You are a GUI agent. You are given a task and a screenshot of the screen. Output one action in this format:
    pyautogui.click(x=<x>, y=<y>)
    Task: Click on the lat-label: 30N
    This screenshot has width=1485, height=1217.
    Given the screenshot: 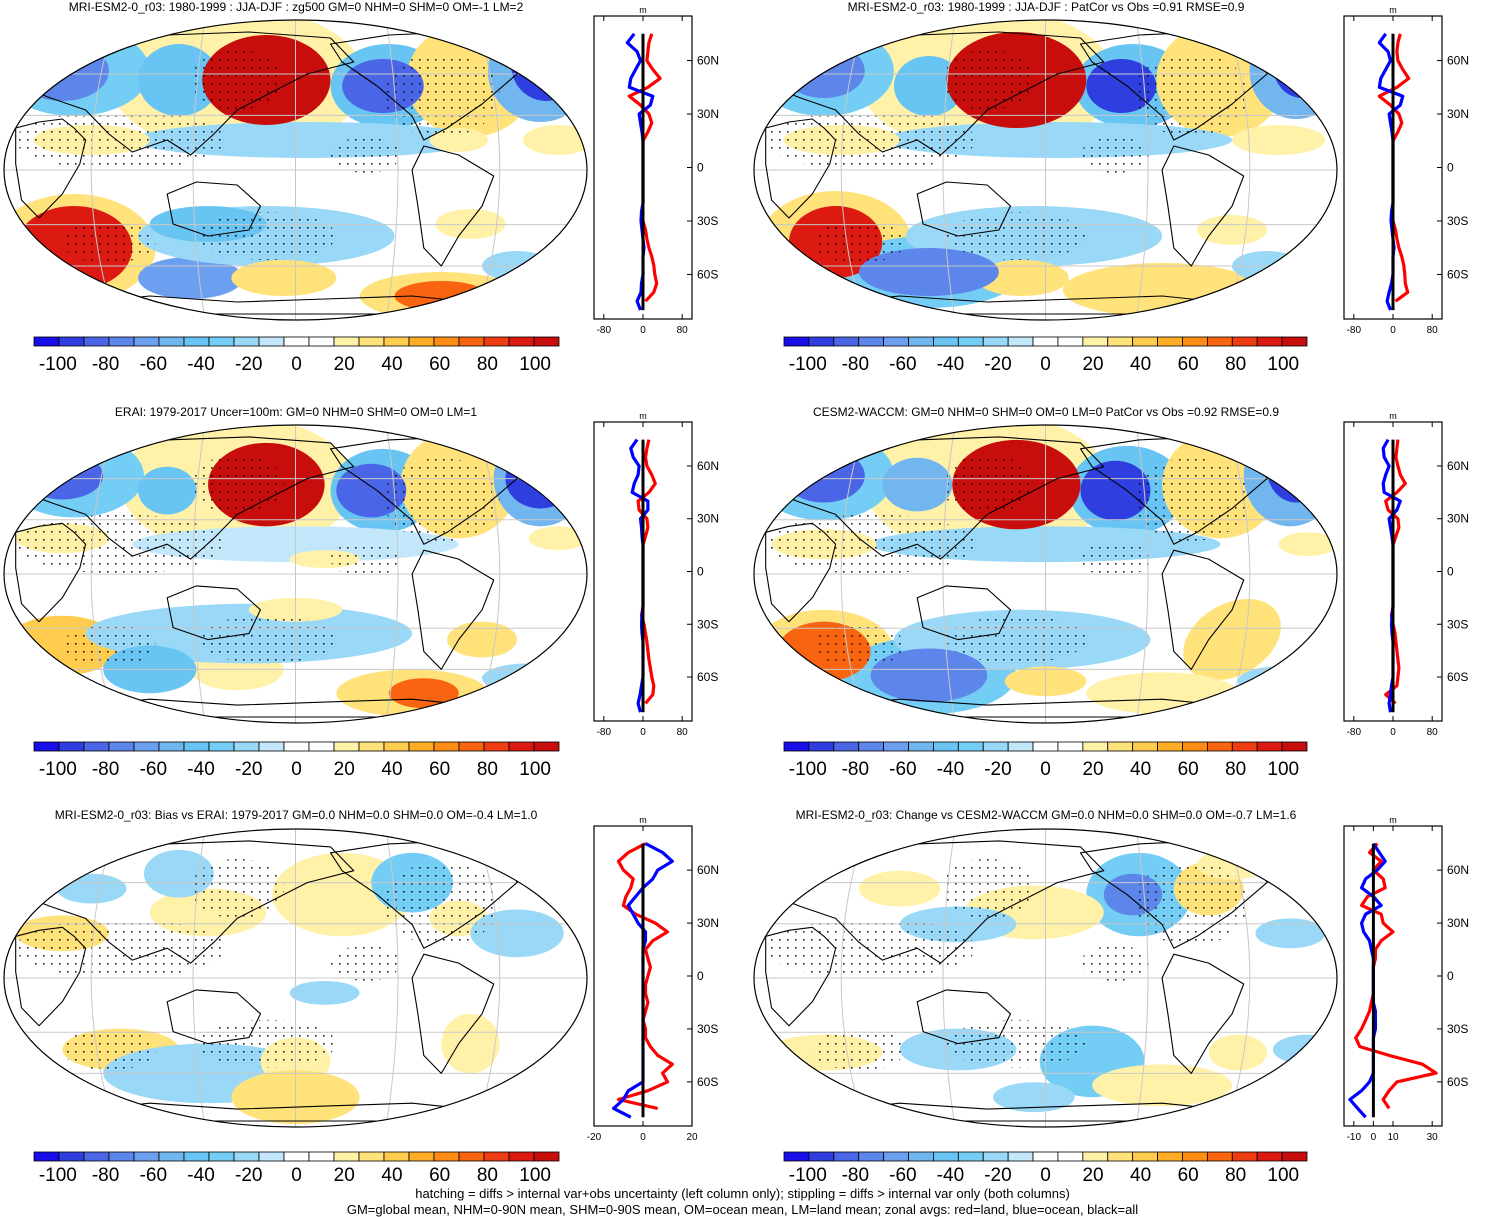 What is the action you would take?
    pyautogui.click(x=1458, y=114)
    